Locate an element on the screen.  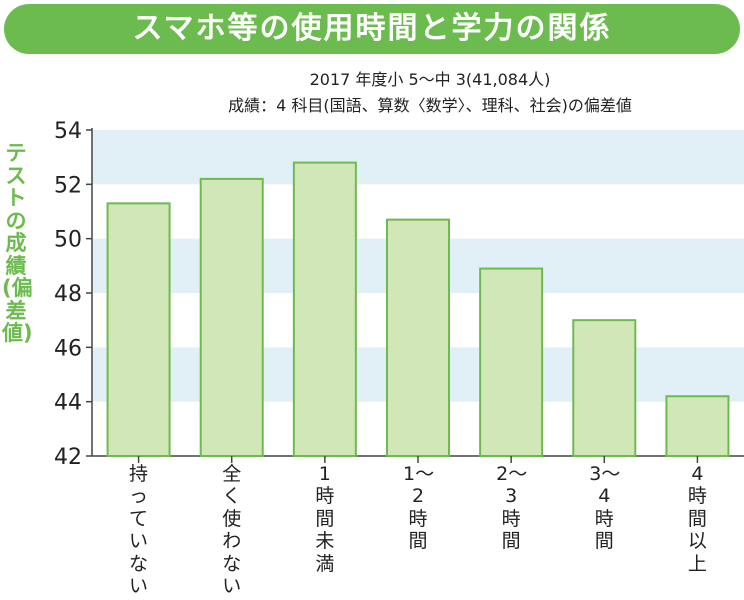
x-tick-label: 1〜2時間 is located at coordinates (419, 508).